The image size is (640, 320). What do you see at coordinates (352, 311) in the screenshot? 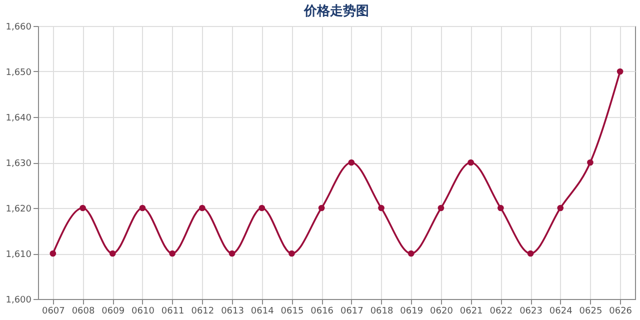
I see `x-tick-label: 0617` at bounding box center [352, 311].